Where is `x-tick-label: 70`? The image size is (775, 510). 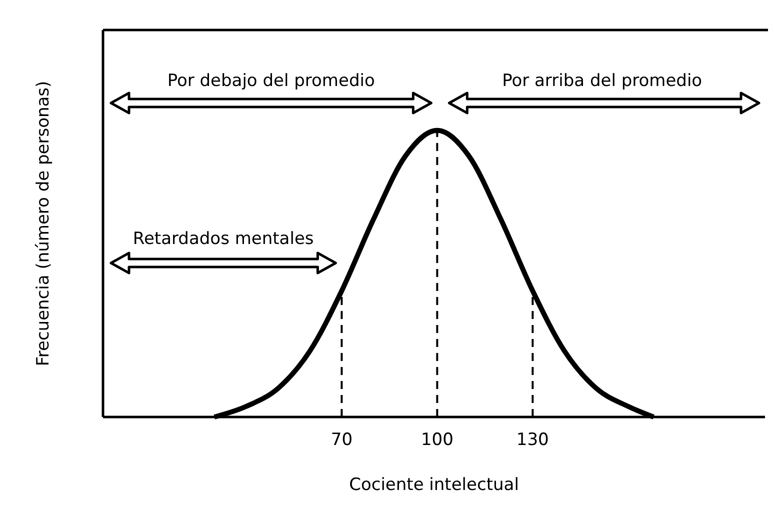
x-tick-label: 70 is located at coordinates (341, 440).